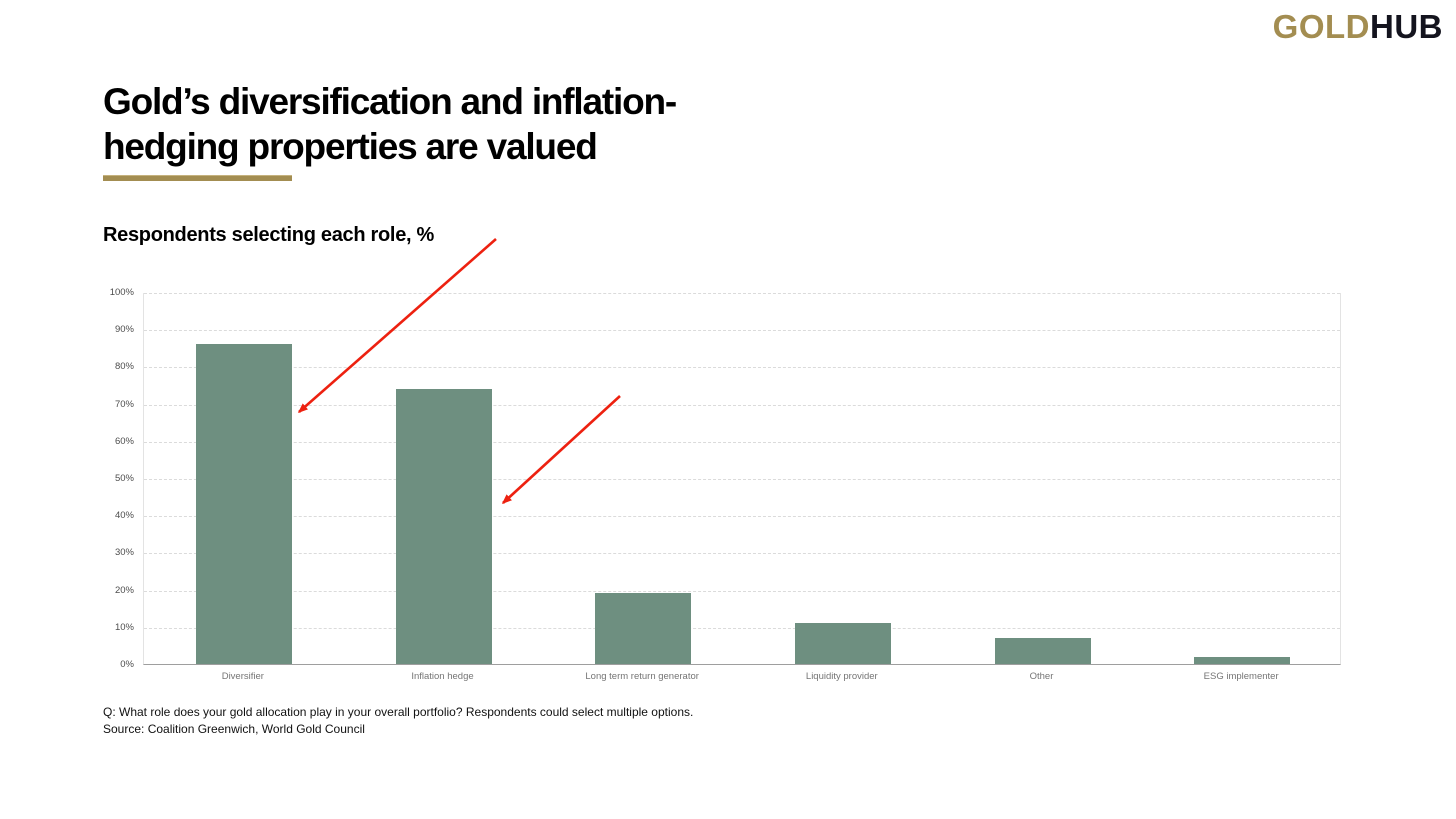 Image resolution: width=1456 pixels, height=819 pixels. What do you see at coordinates (842, 643) in the screenshot?
I see `bar-liquidity-provider` at bounding box center [842, 643].